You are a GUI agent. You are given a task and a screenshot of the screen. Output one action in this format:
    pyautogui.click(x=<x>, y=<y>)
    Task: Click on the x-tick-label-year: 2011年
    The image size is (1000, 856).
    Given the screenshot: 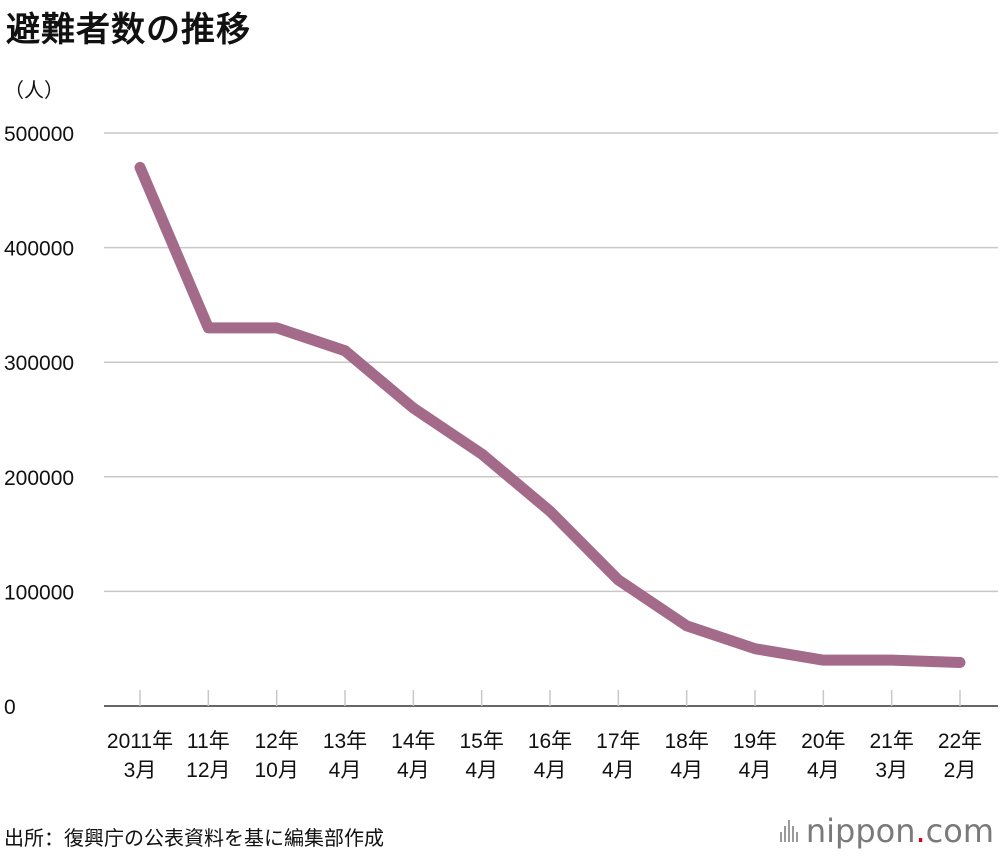 What is the action you would take?
    pyautogui.click(x=140, y=741)
    